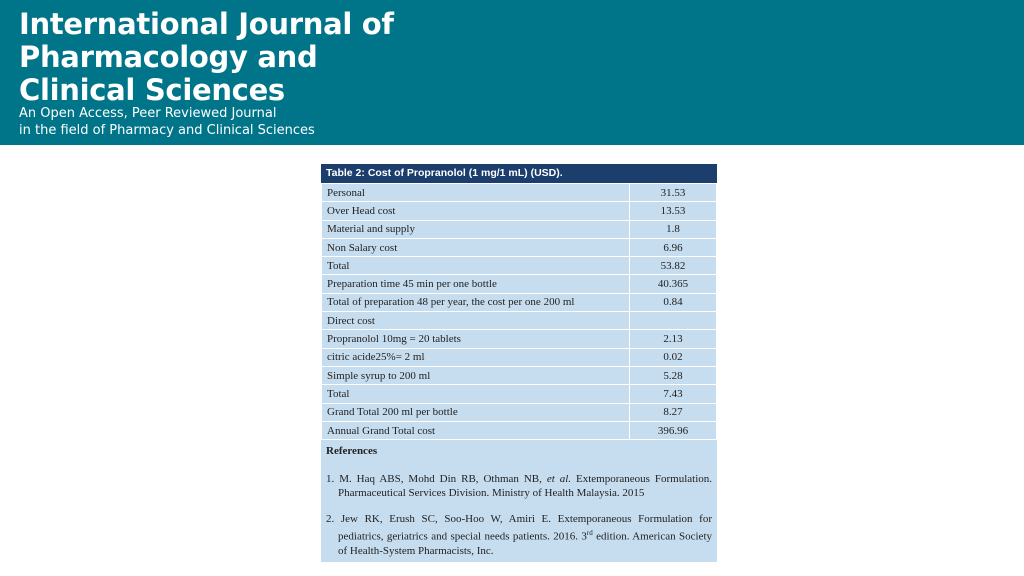 The image size is (1024, 576). Describe the element at coordinates (559, 479) in the screenshot. I see `reference-italic: et al.` at that location.